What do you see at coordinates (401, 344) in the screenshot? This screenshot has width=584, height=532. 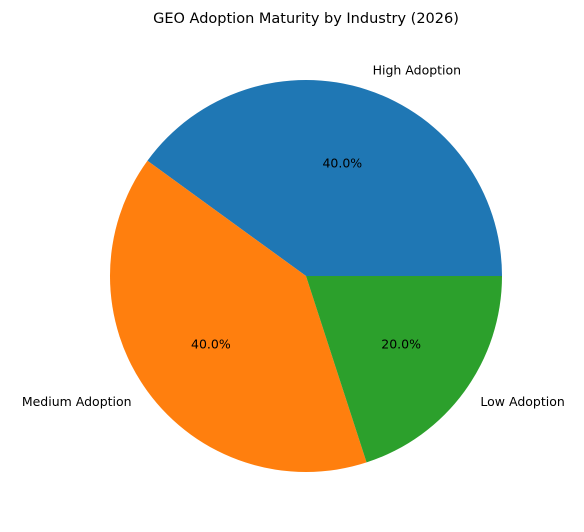 I see `percent-label-low-adoption: 20.0%` at bounding box center [401, 344].